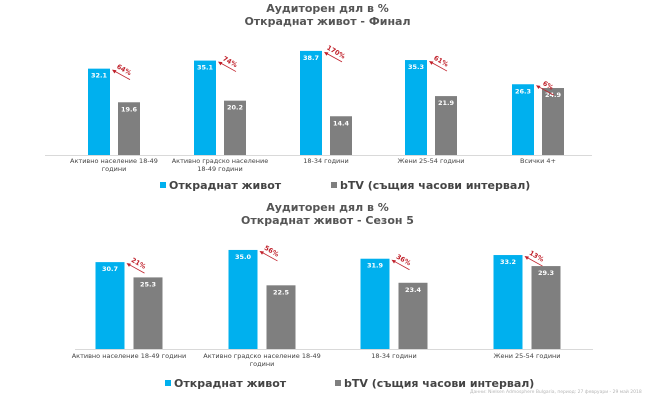 The width and height of the screenshot is (655, 402). I want to click on growth-annotation: 13%, so click(537, 256).